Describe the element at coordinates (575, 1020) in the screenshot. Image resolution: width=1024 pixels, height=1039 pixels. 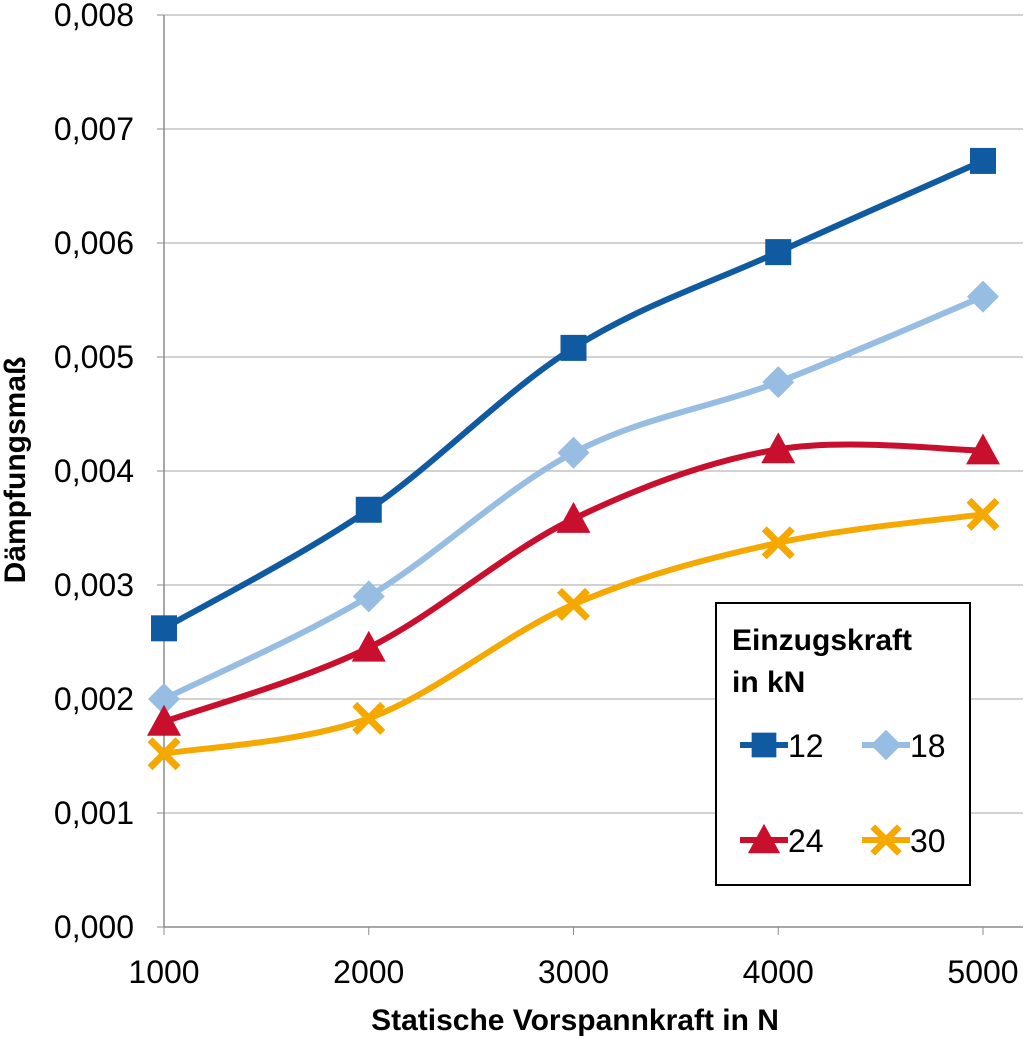
I see `x-axis-title: Statische Vorspannkraft in N` at that location.